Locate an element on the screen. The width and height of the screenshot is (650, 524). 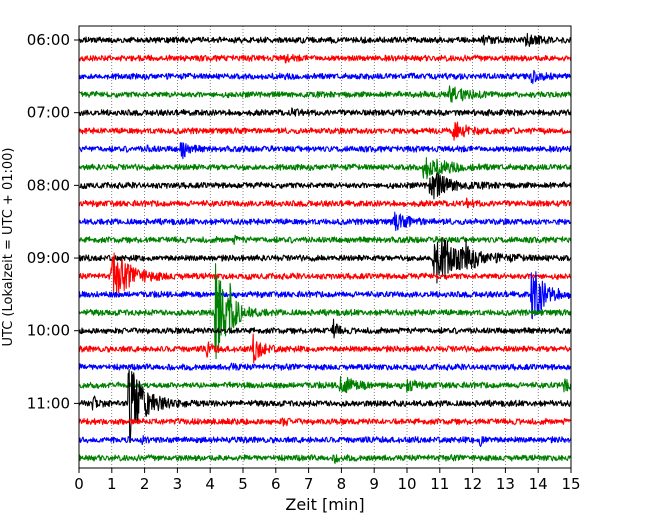
x-tick-label: 3 is located at coordinates (178, 484).